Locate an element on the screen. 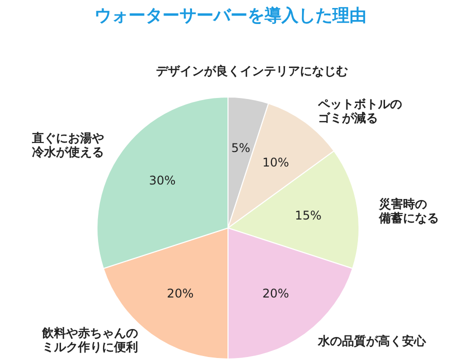  chart-title: ウォーターサーバーを導入した理由 is located at coordinates (230, 16).